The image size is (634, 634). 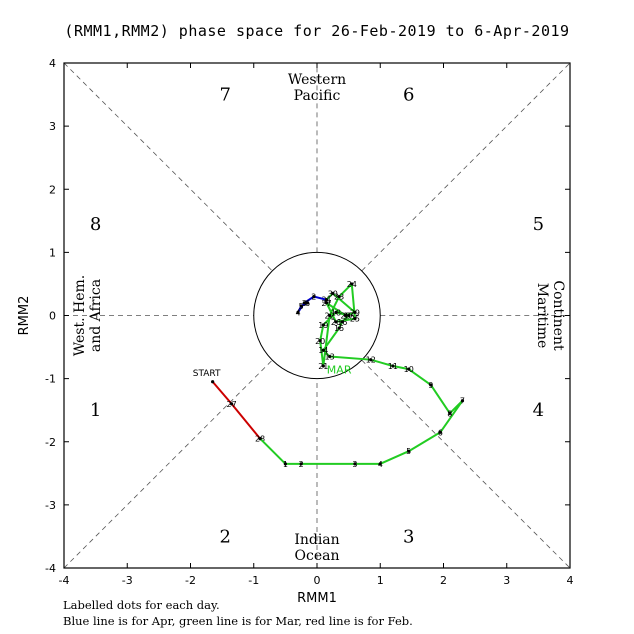 I want to click on y-tick-label: 2, so click(x=52, y=189).